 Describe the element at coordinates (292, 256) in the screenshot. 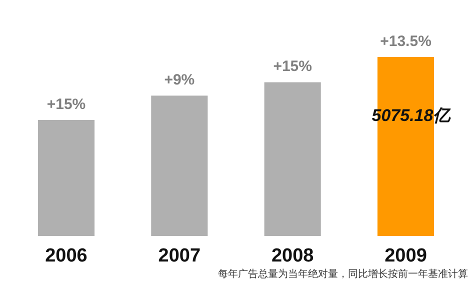

I see `x-tick-label: 2008` at that location.